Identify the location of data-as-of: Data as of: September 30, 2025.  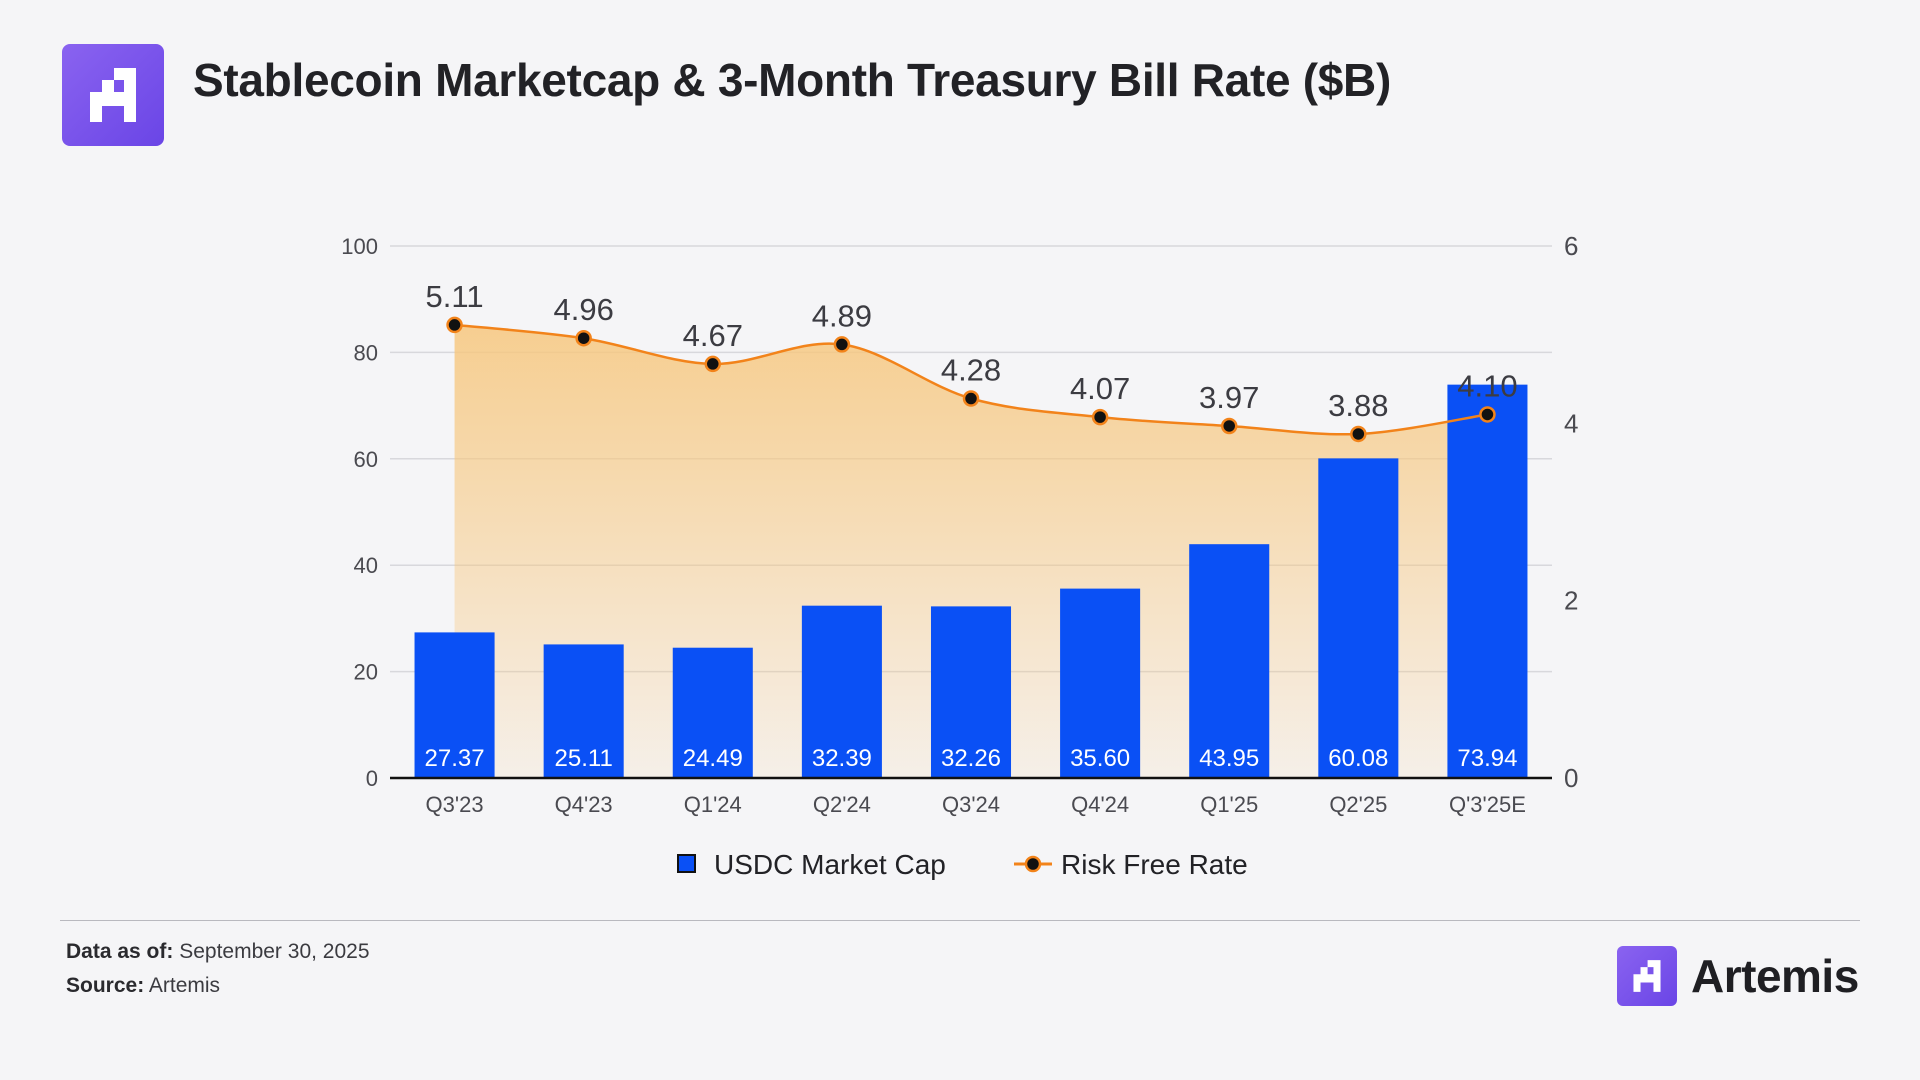
(218, 952).